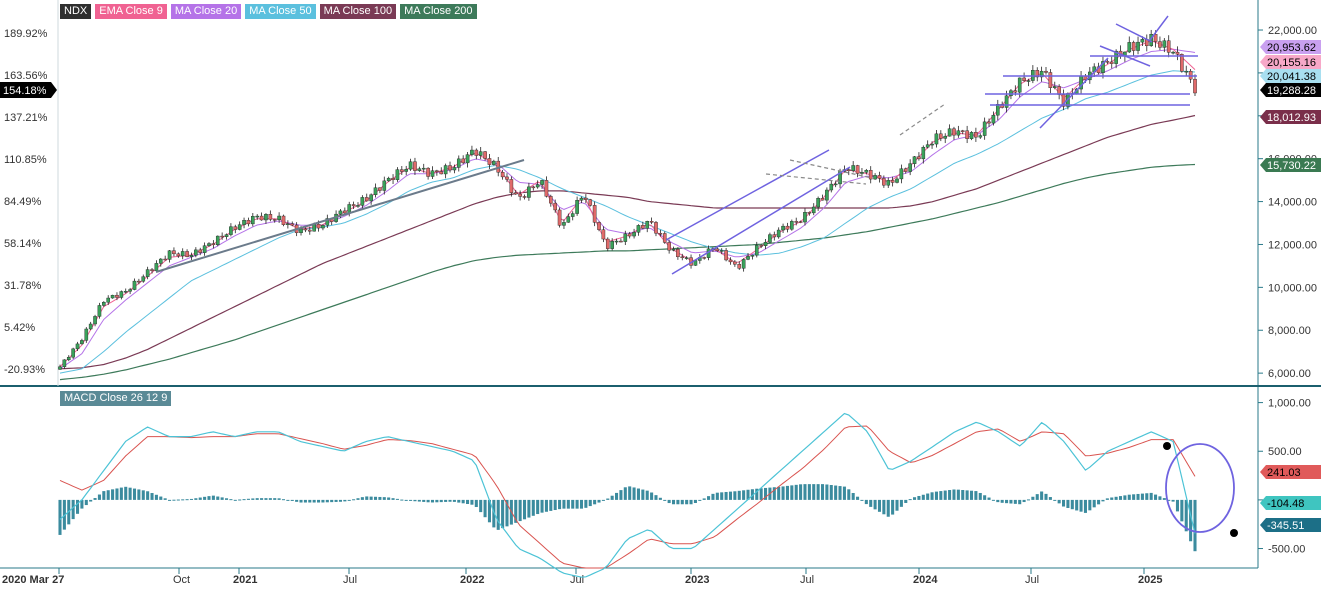 This screenshot has width=1321, height=589. I want to click on macd-histogram-group, so click(627, 518).